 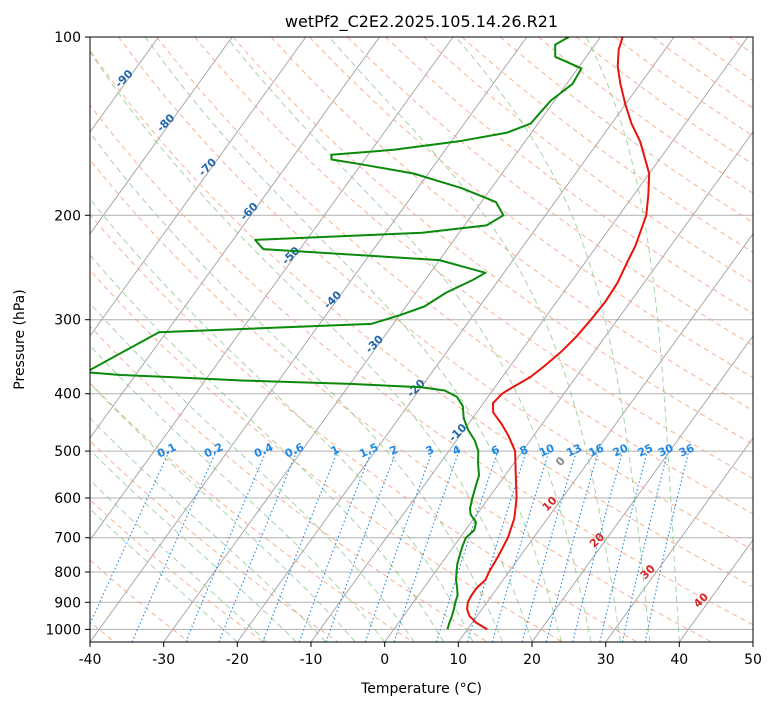 I want to click on isotherm-label: -70, so click(x=207, y=166).